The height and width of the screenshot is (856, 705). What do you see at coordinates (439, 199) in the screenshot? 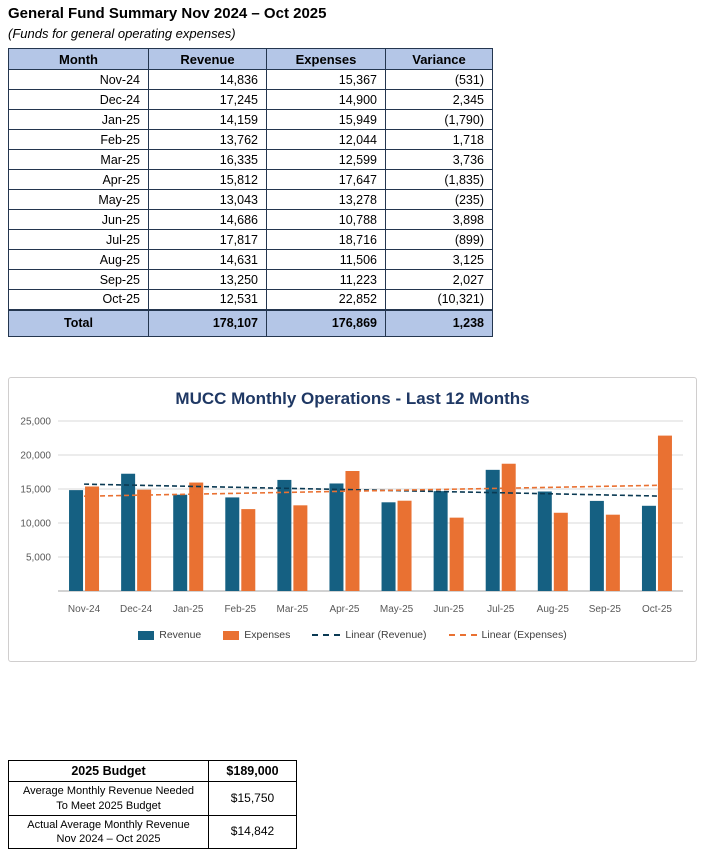
I see `value-cell: (235)` at bounding box center [439, 199].